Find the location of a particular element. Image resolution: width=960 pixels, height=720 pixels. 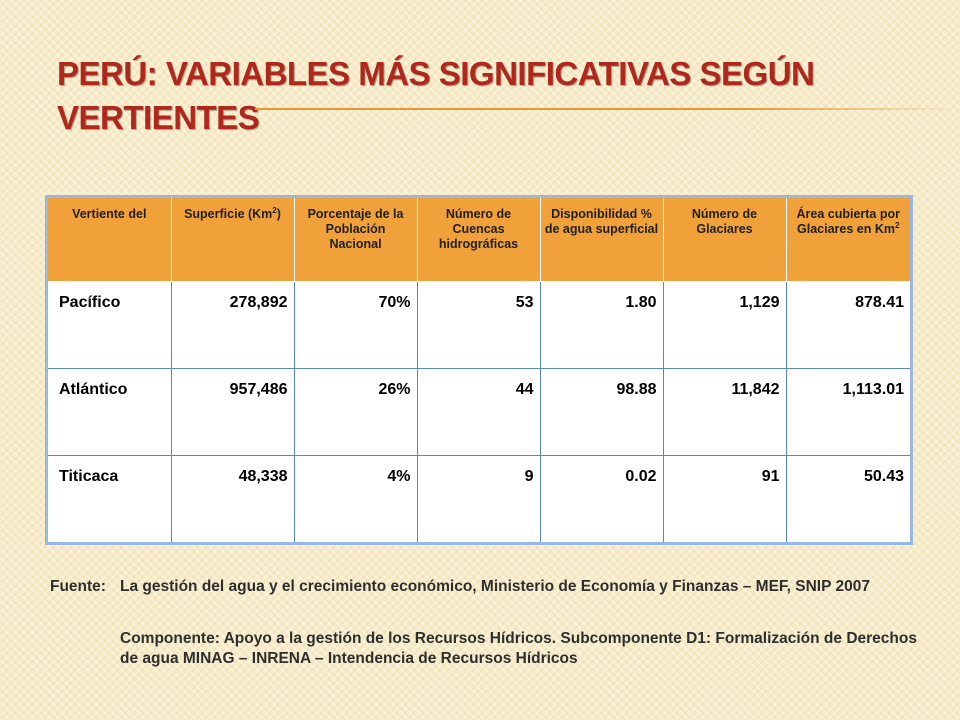

header-numero-glaciares: Número de Glaciares is located at coordinates (725, 240).